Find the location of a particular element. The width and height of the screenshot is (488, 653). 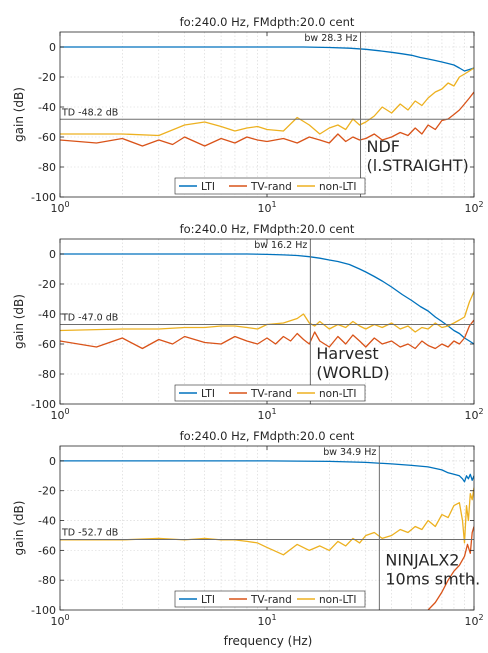

series-group is located at coordinates (267, 96).